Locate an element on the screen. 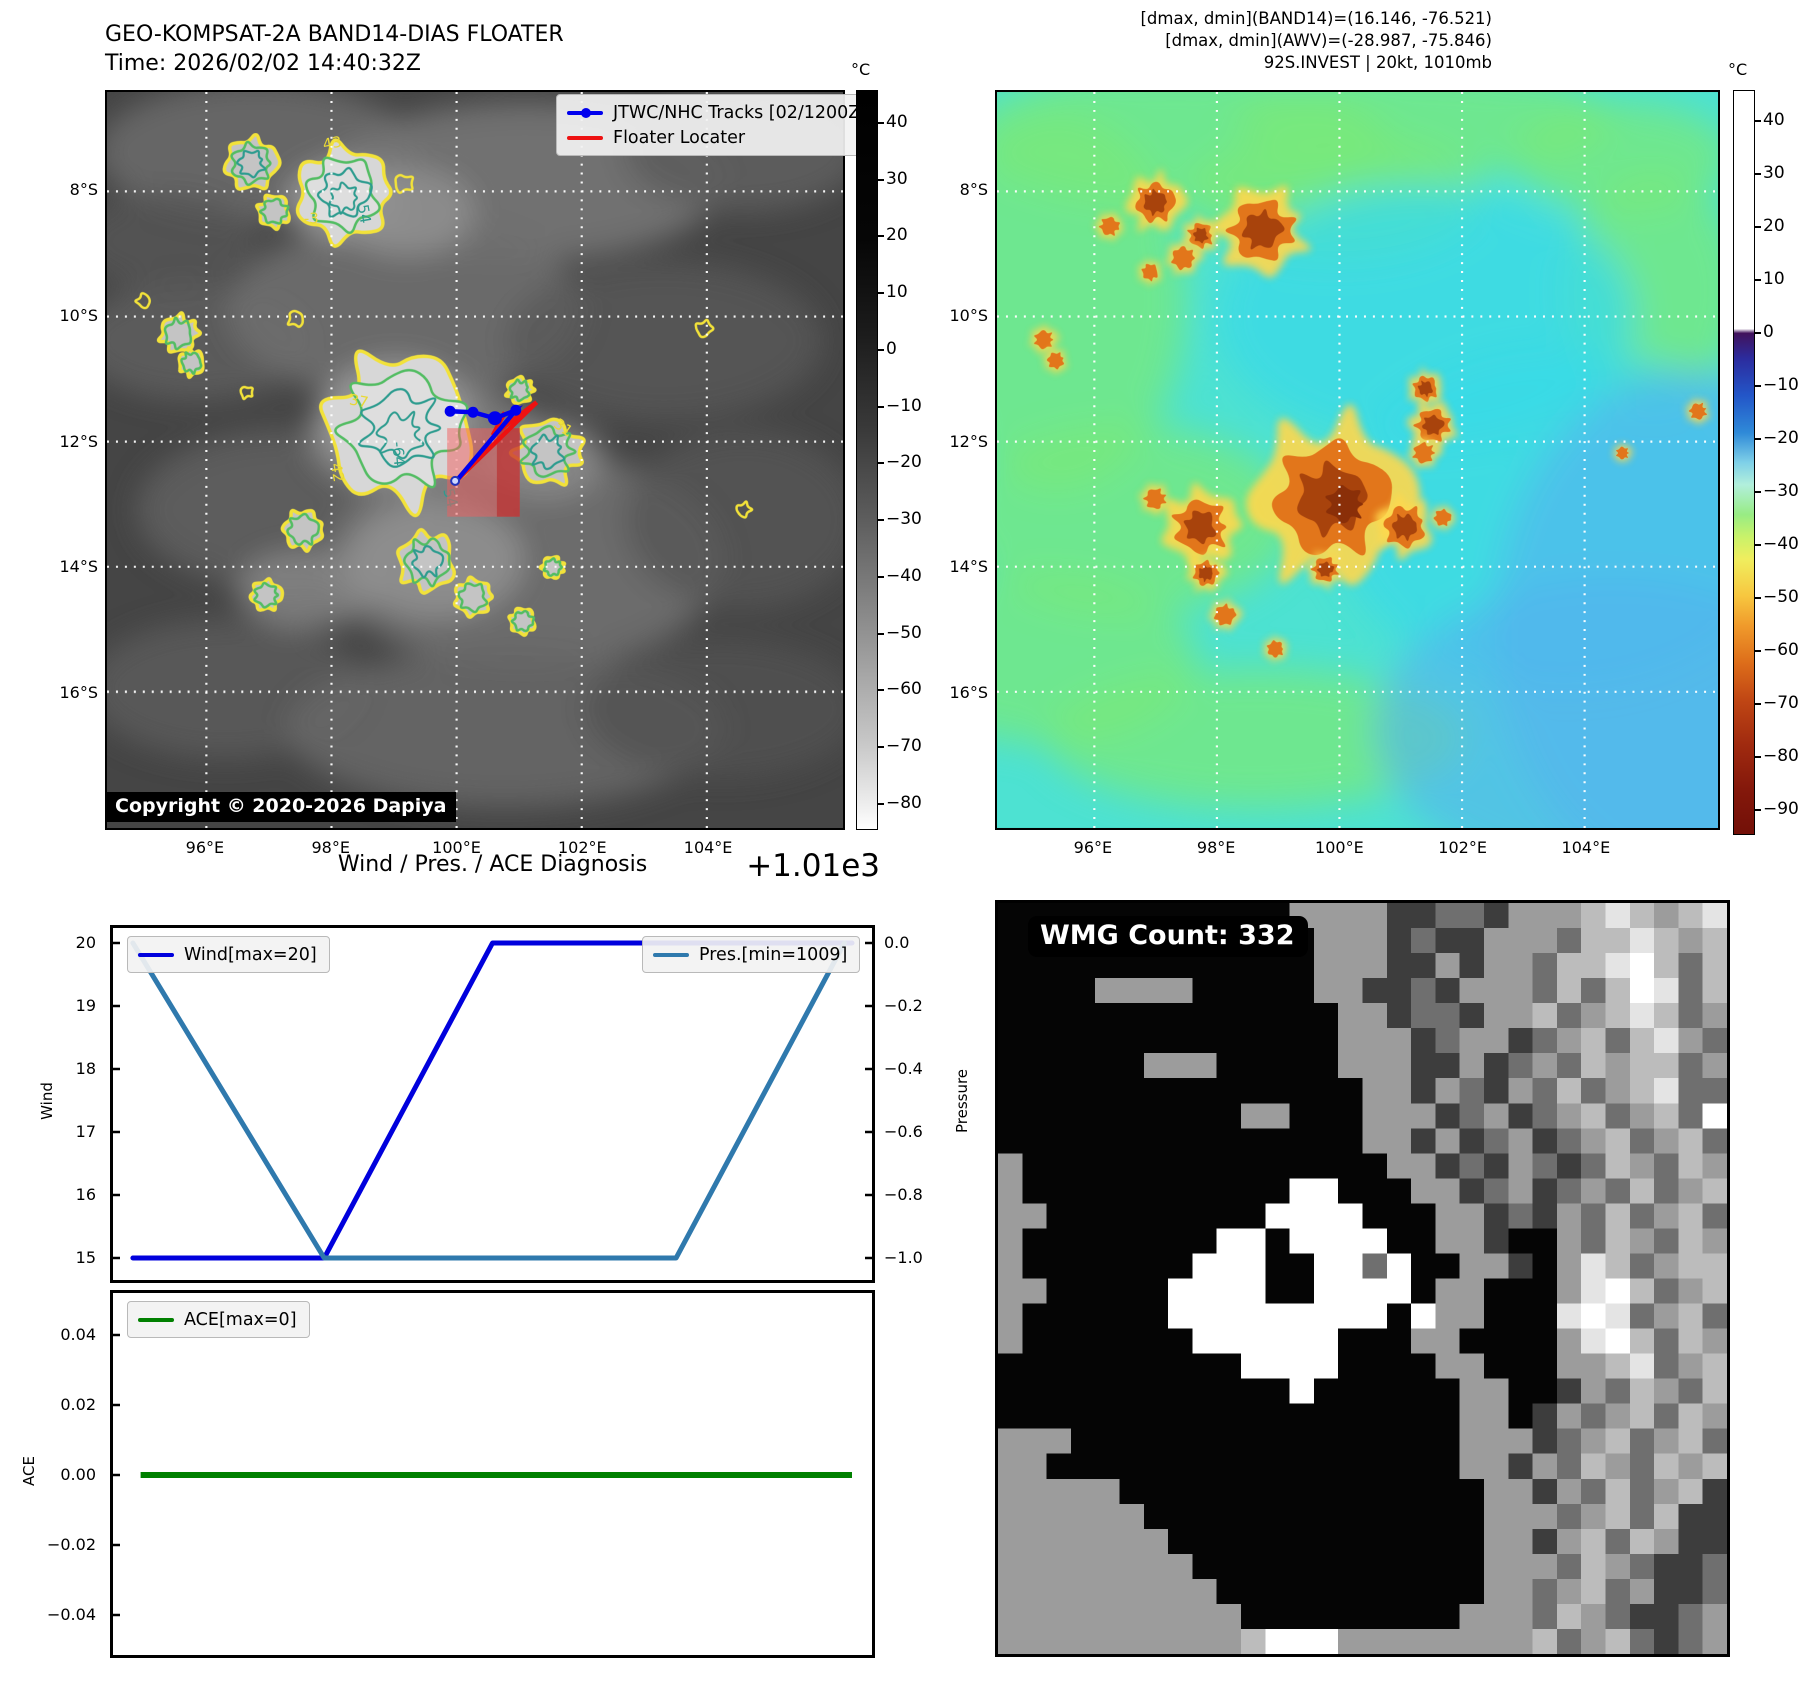  wind-pressure-chart is located at coordinates (492, 1106).